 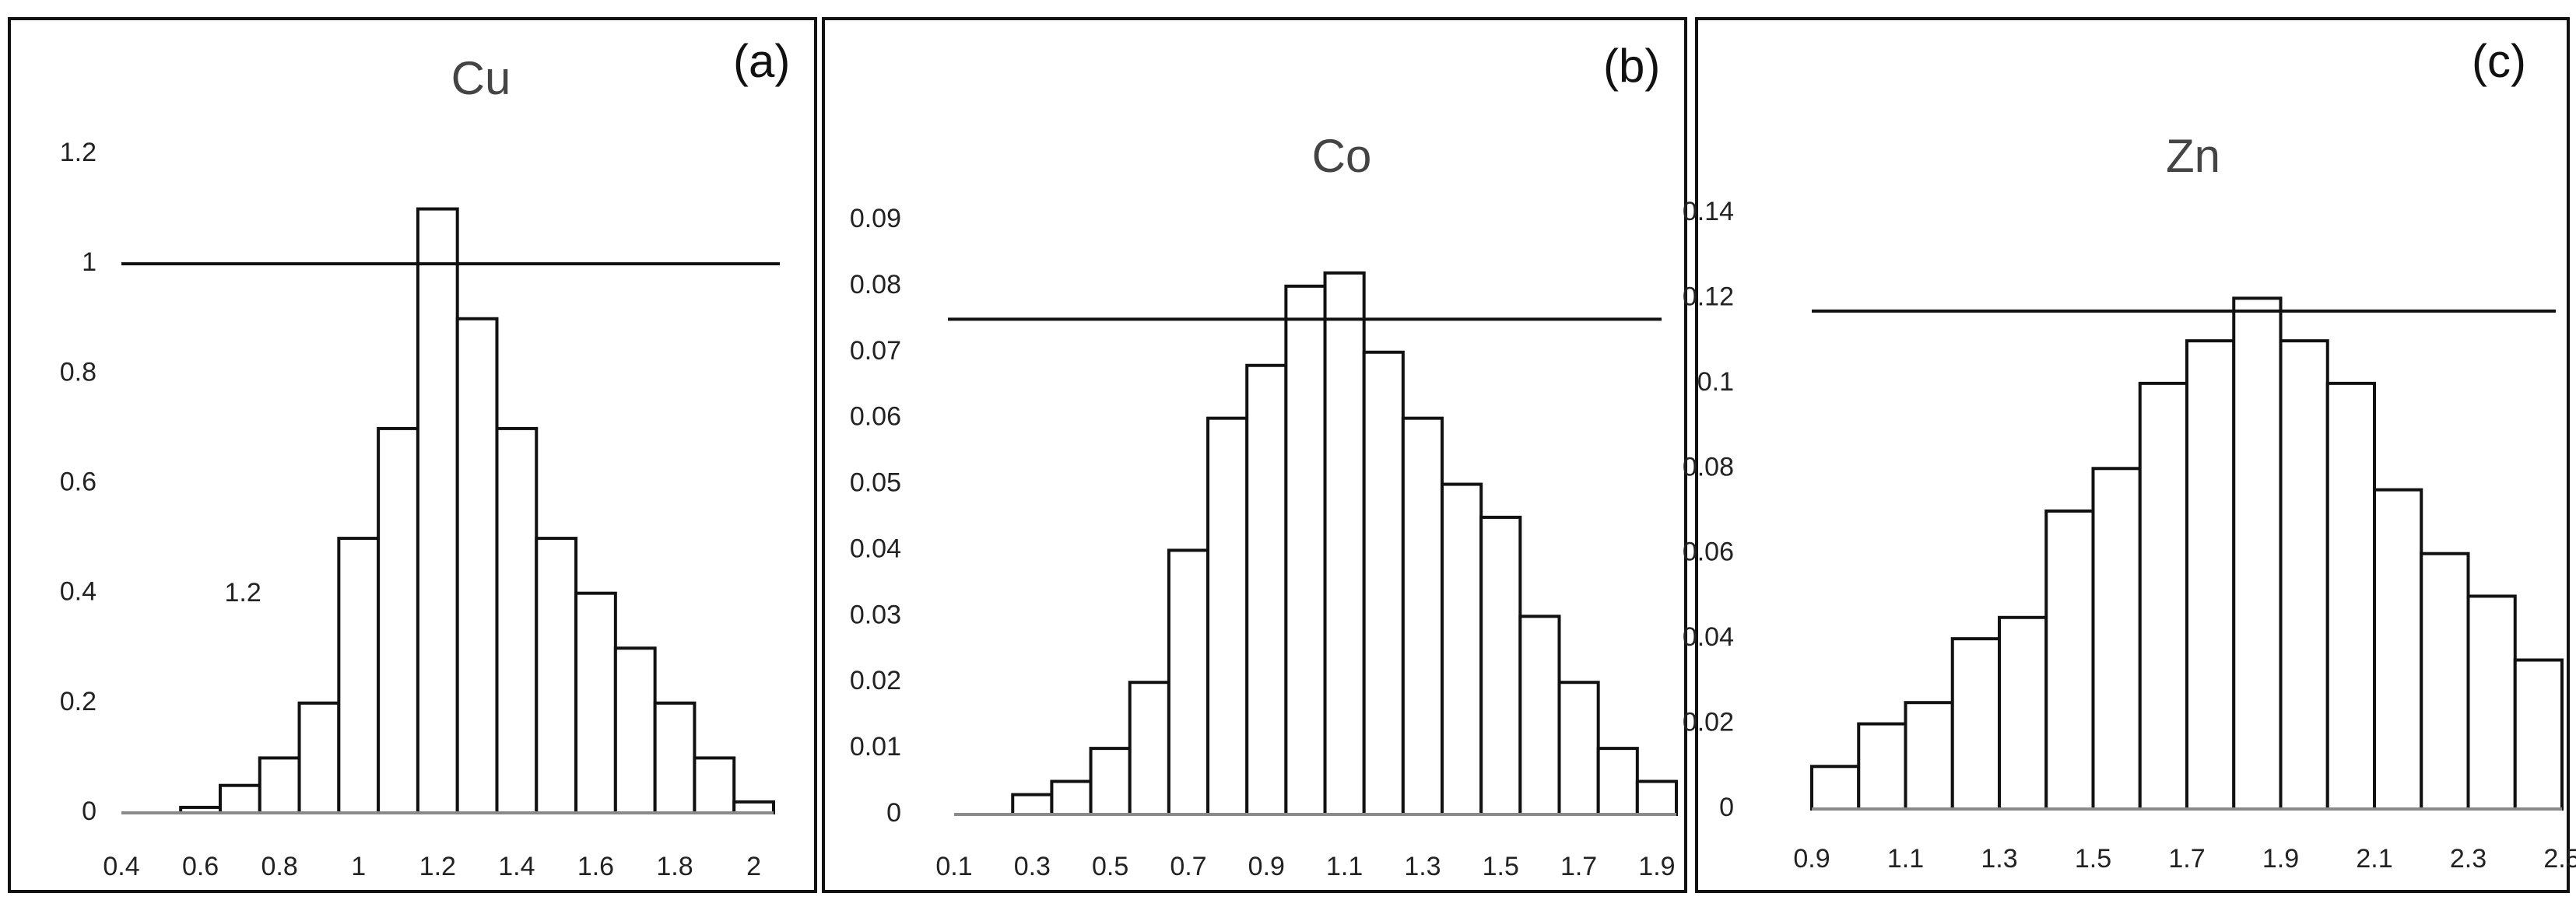 I want to click on y-tick-label: 0.05, so click(x=876, y=483).